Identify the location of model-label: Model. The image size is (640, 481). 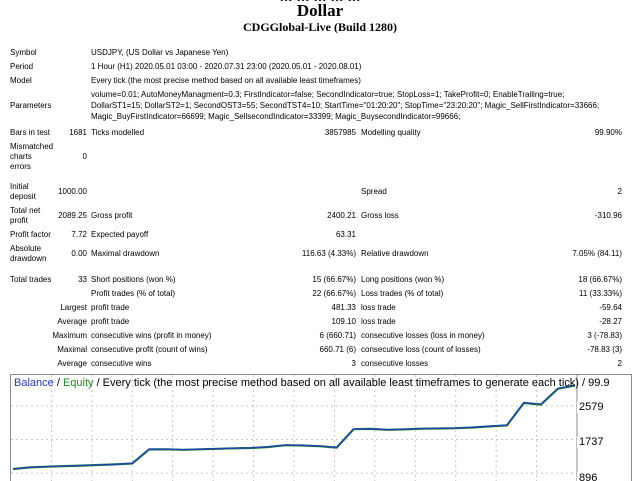
(21, 81).